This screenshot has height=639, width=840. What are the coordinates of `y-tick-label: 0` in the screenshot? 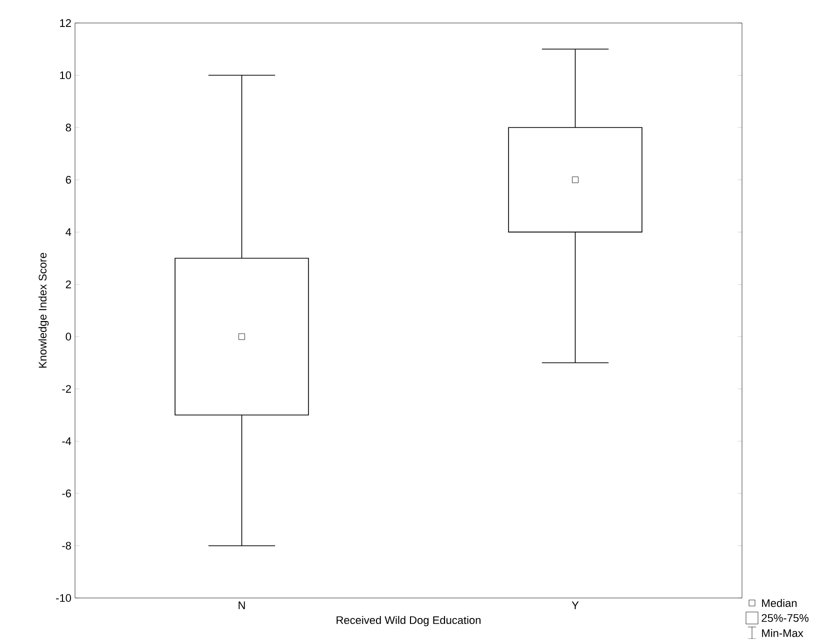 It's located at (69, 336).